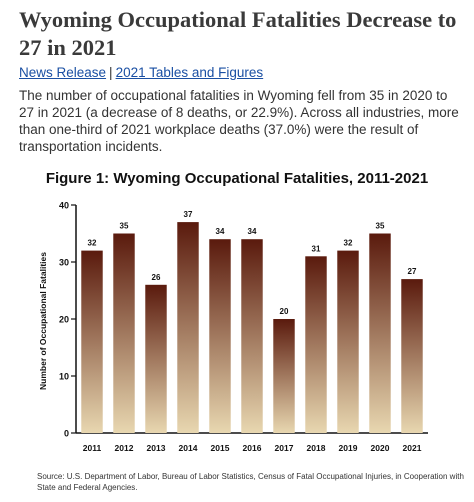  What do you see at coordinates (412, 271) in the screenshot?
I see `data-label: 27` at bounding box center [412, 271].